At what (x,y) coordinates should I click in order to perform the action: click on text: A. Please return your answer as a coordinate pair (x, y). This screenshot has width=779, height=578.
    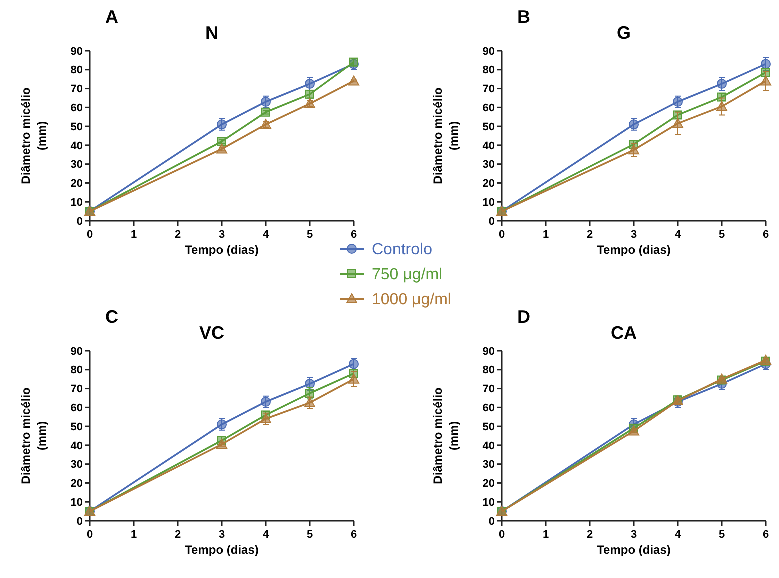
    Looking at the image, I should click on (112, 17).